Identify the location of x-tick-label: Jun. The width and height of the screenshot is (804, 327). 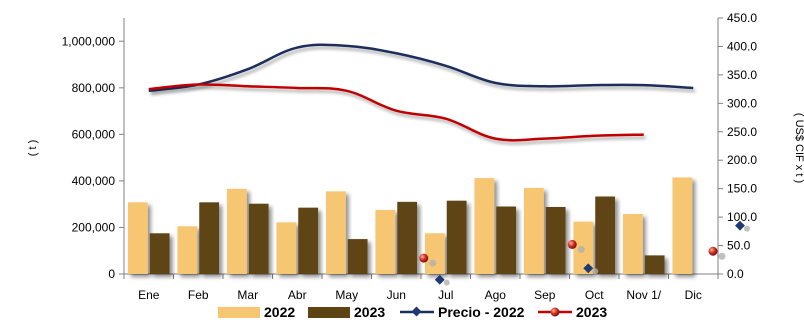
(396, 295).